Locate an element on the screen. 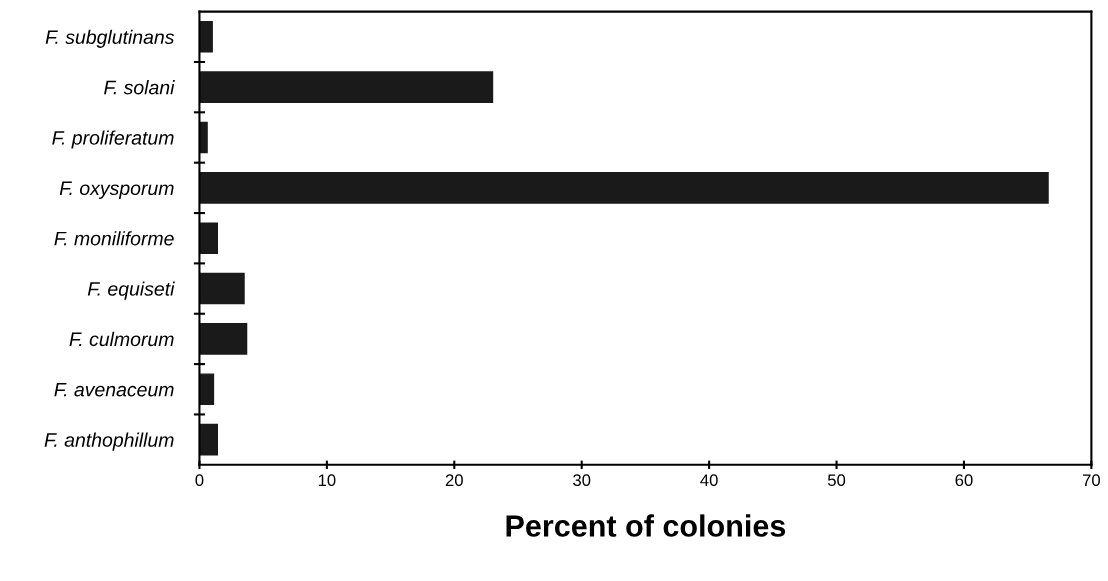  y-tick-label: F. culmorum is located at coordinates (121, 339).